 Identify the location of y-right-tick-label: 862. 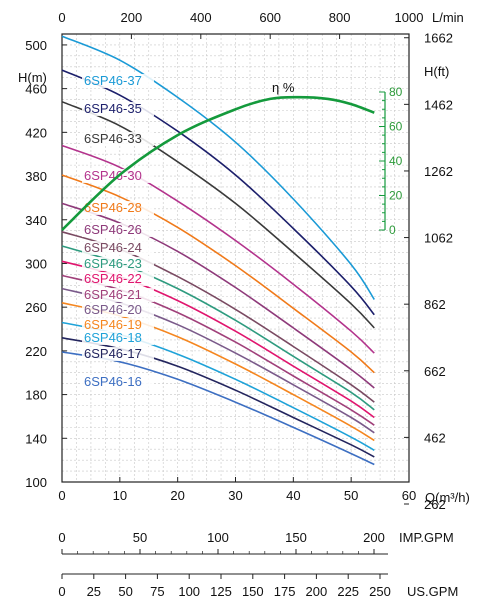
(435, 304).